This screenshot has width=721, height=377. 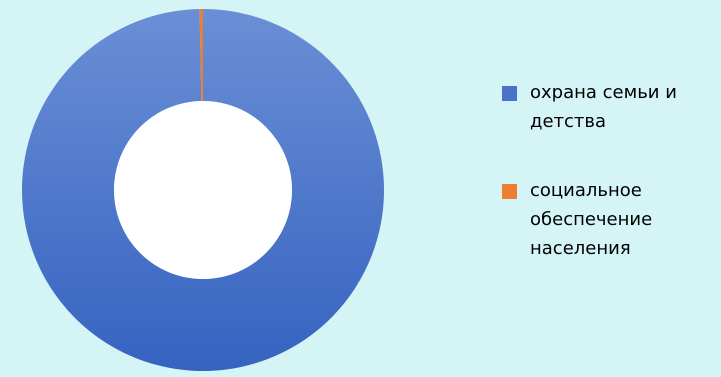 I want to click on legend-label: охрана семьи и детства, so click(x=603, y=107).